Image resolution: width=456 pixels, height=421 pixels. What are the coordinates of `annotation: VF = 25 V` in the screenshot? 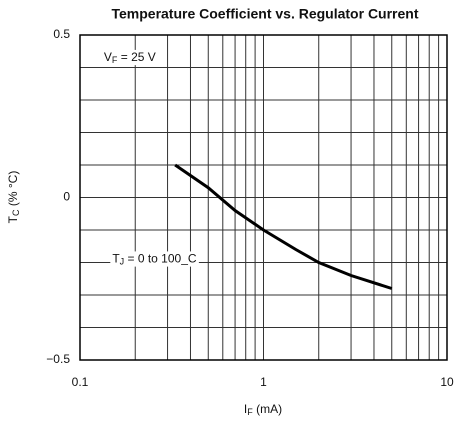 It's located at (130, 57).